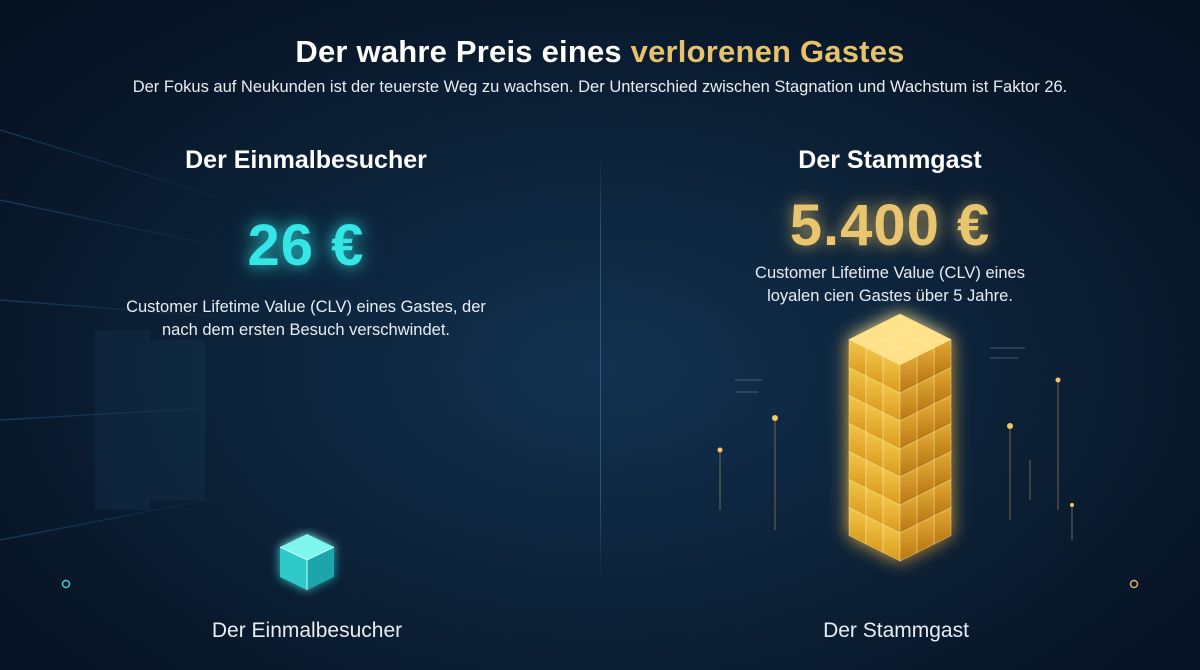  Describe the element at coordinates (306, 160) in the screenshot. I see `left-heading: Der Einmalbesucher` at that location.